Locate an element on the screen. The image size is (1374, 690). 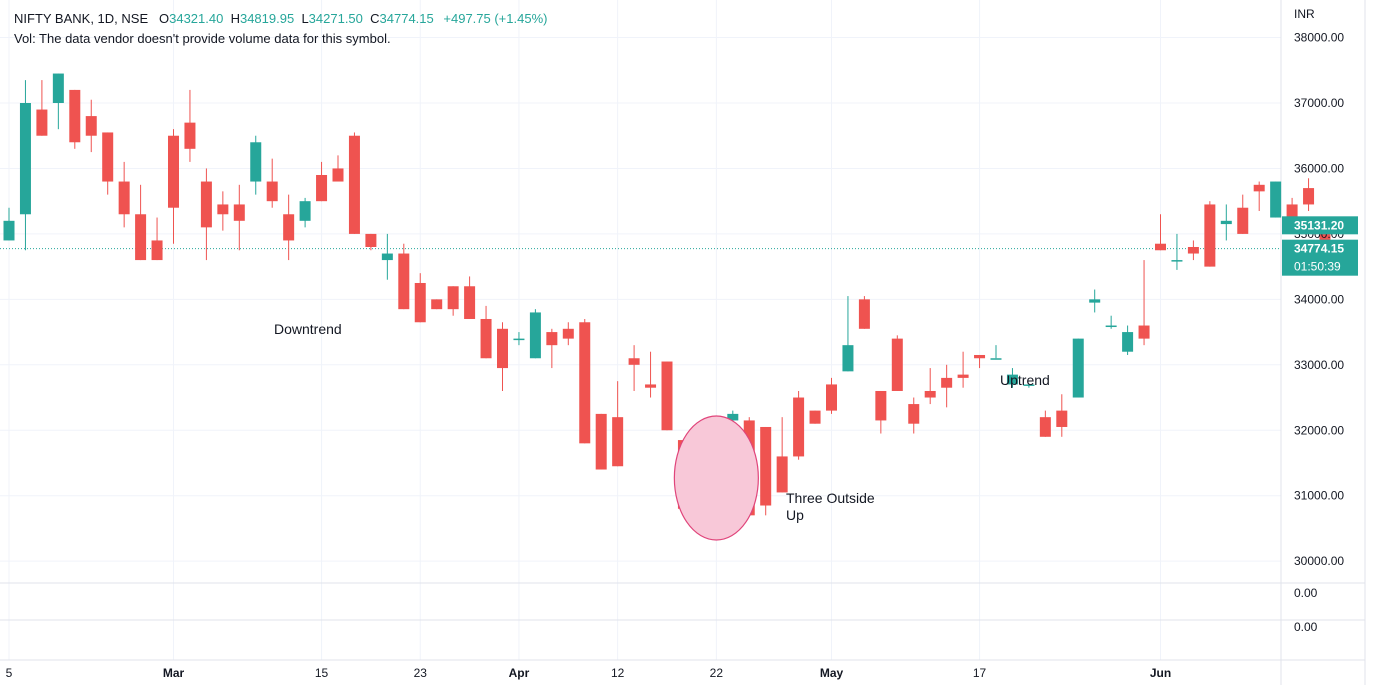
lower-pane-label: 0.00 is located at coordinates (1306, 593).